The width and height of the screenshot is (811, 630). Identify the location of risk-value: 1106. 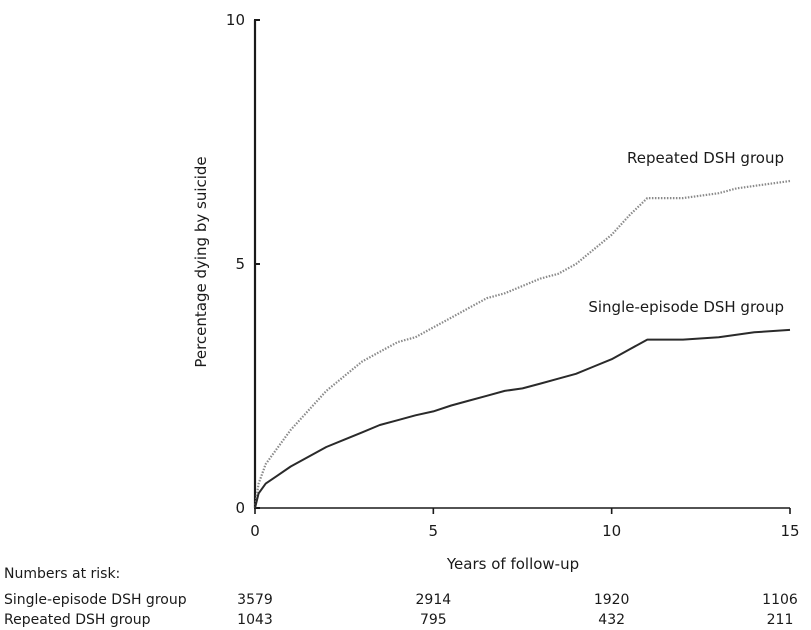
(780, 600).